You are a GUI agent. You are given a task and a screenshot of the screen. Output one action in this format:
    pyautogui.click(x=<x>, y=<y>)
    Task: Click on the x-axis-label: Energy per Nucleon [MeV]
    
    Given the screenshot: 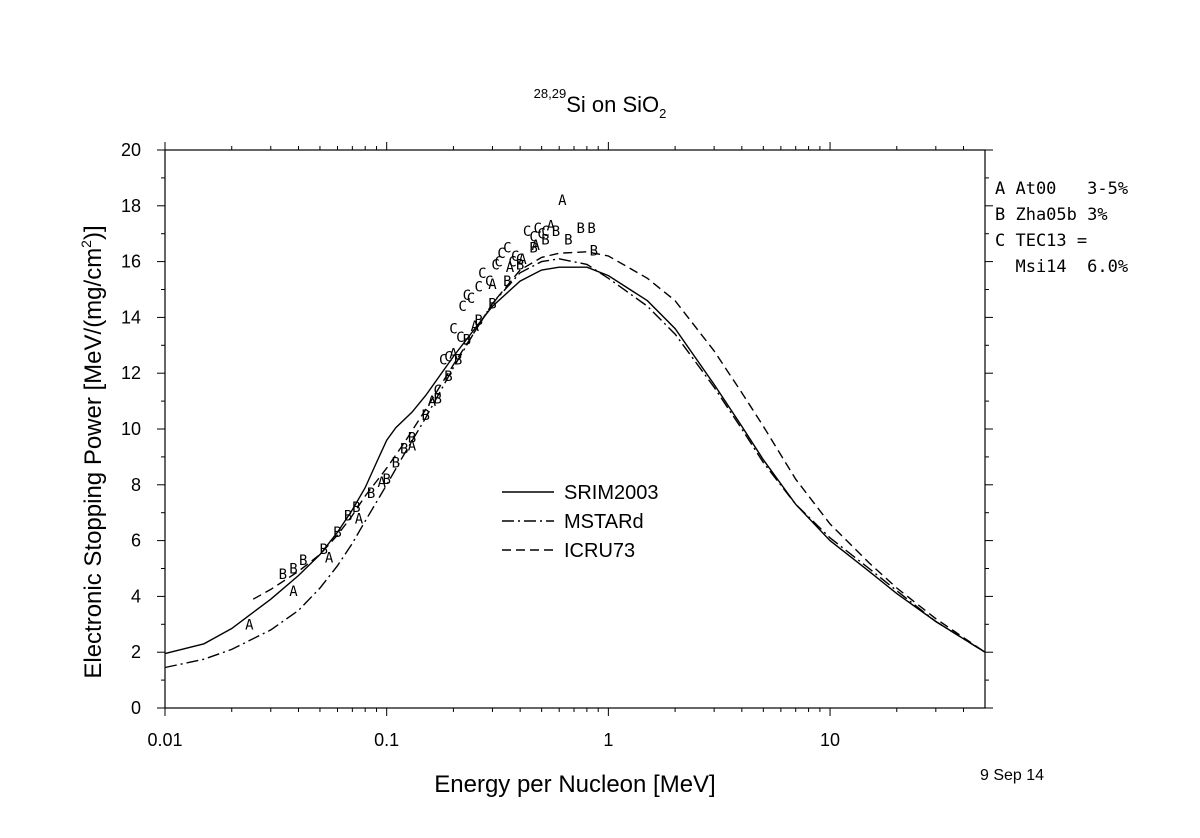 What is the action you would take?
    pyautogui.click(x=574, y=784)
    